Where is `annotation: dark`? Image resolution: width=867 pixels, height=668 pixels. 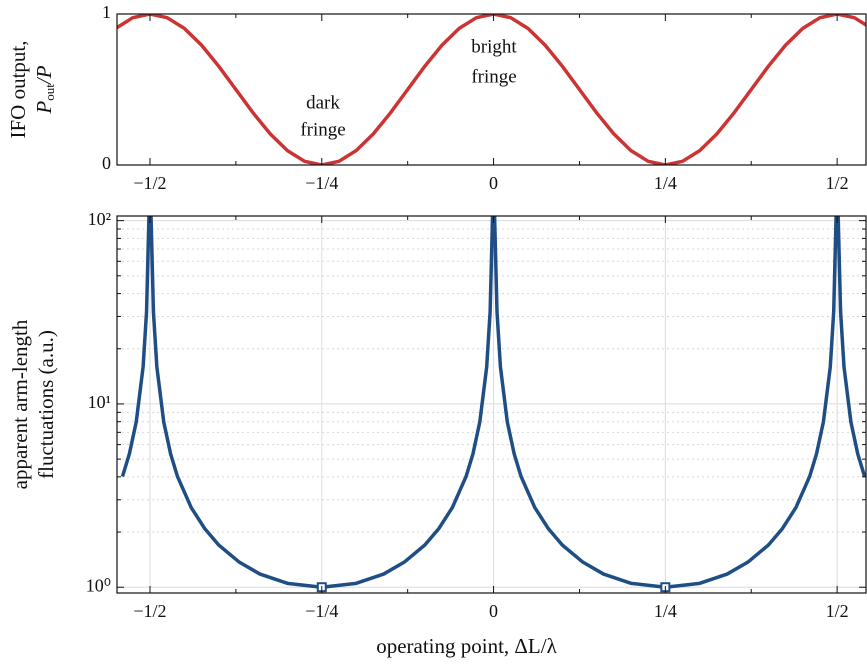
annotation: dark is located at coordinates (323, 102).